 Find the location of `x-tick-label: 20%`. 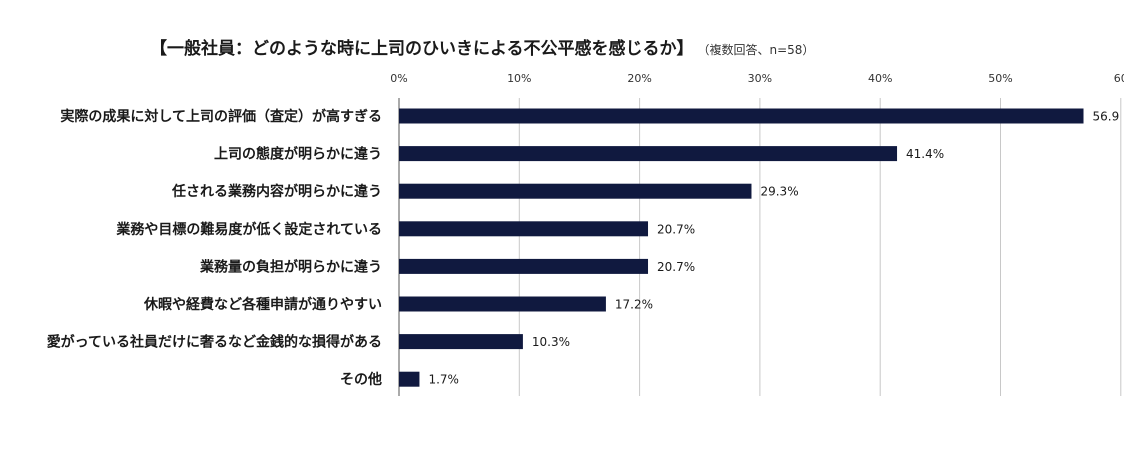

x-tick-label: 20% is located at coordinates (639, 78).